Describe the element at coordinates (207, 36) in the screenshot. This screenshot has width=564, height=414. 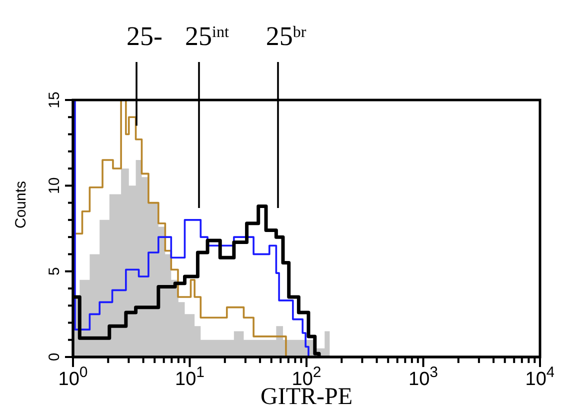
I see `annotation: 25$^{int}$` at that location.